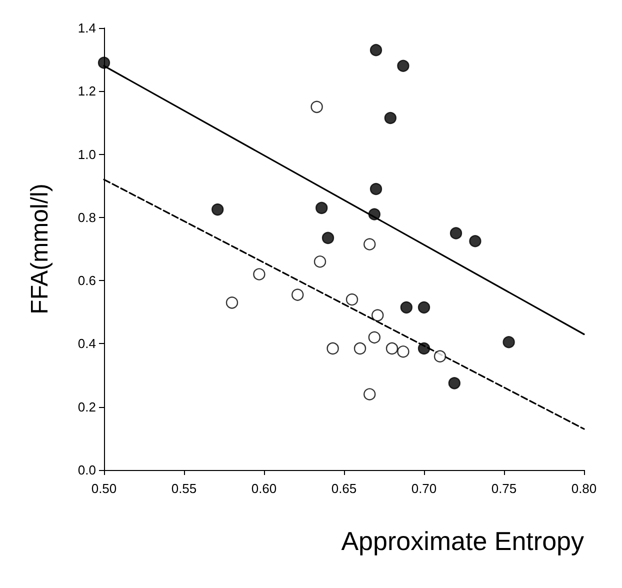 The height and width of the screenshot is (588, 622). What do you see at coordinates (504, 488) in the screenshot?
I see `x-tick-label: 0.75` at bounding box center [504, 488].